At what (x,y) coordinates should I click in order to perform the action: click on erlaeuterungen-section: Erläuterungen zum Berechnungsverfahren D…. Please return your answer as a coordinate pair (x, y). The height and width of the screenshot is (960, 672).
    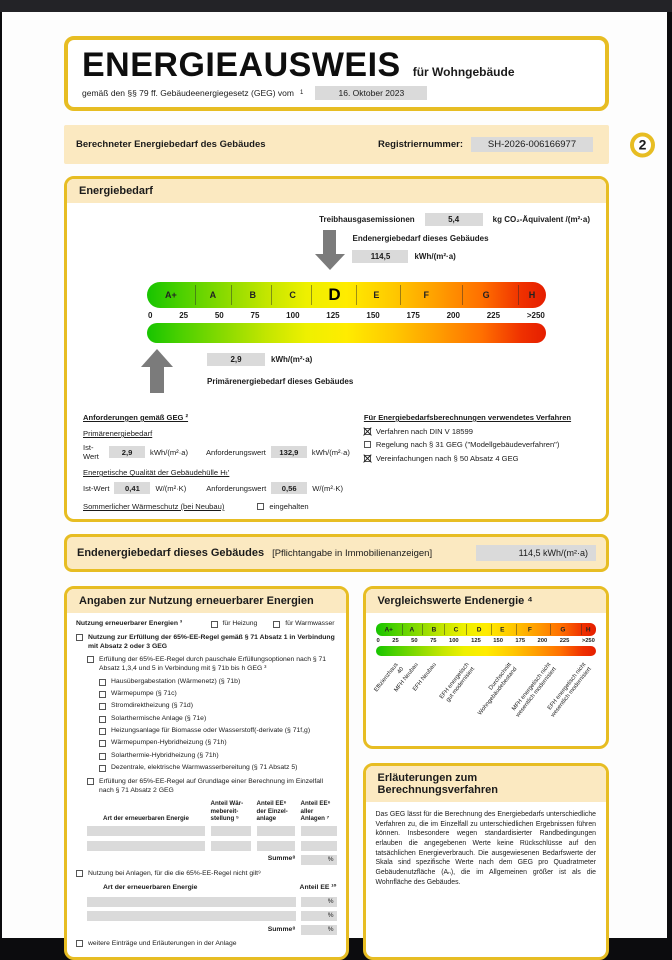
    Looking at the image, I should click on (485, 861).